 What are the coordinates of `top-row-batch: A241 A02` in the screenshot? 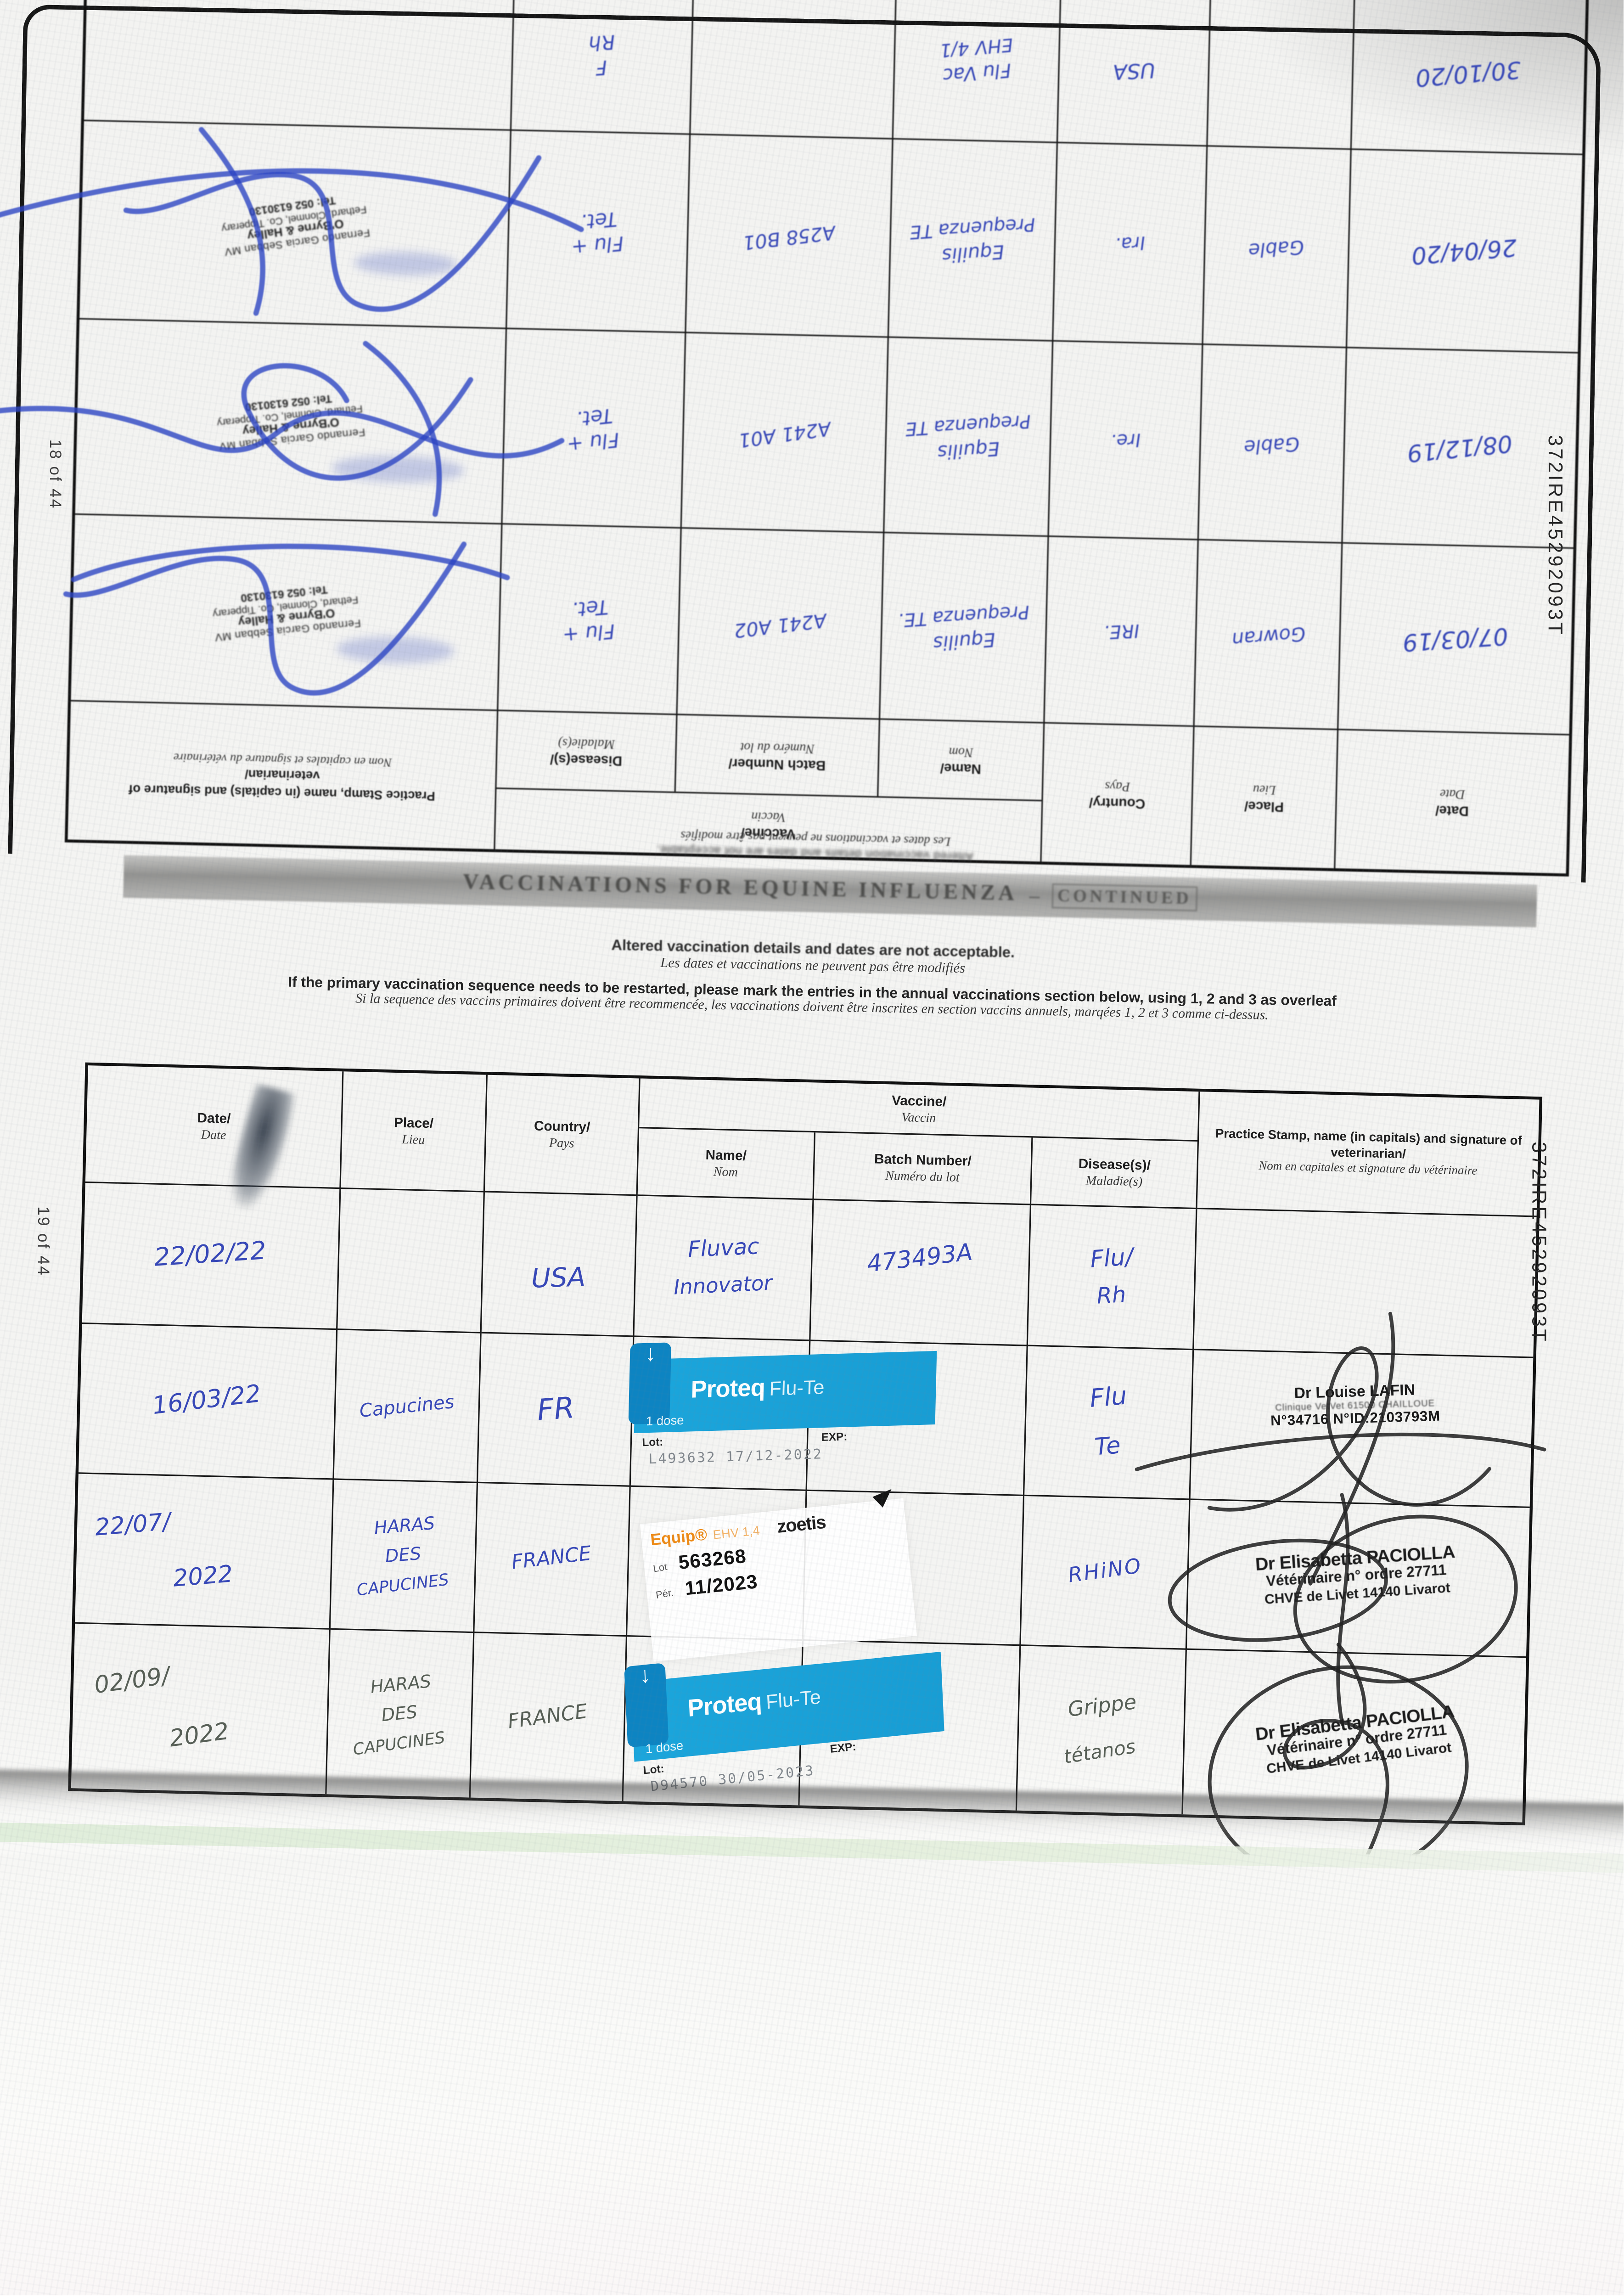 It's located at (779, 623).